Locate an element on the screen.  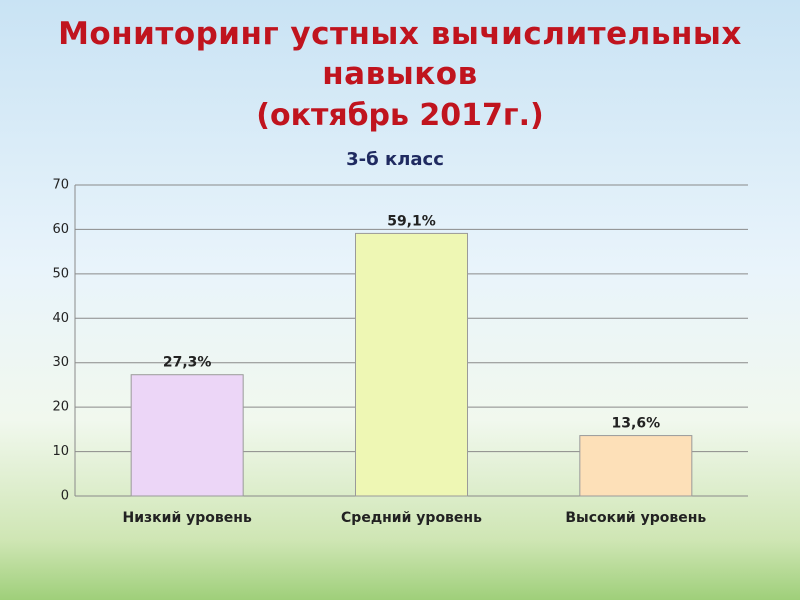
x-tick-label: Высокий уровень is located at coordinates (635, 518).